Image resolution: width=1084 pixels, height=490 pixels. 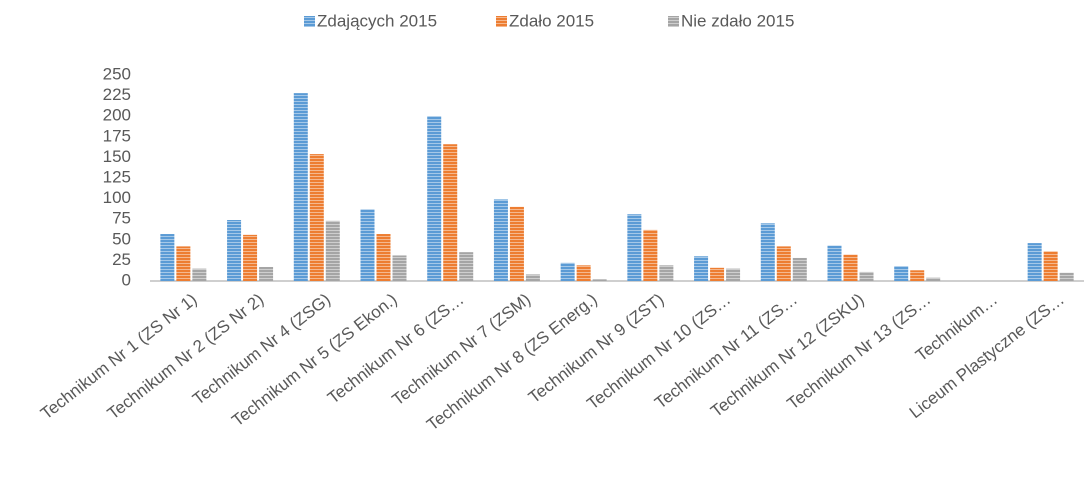 What do you see at coordinates (377, 20) in the screenshot?
I see `legend-label: Zdających 2015` at bounding box center [377, 20].